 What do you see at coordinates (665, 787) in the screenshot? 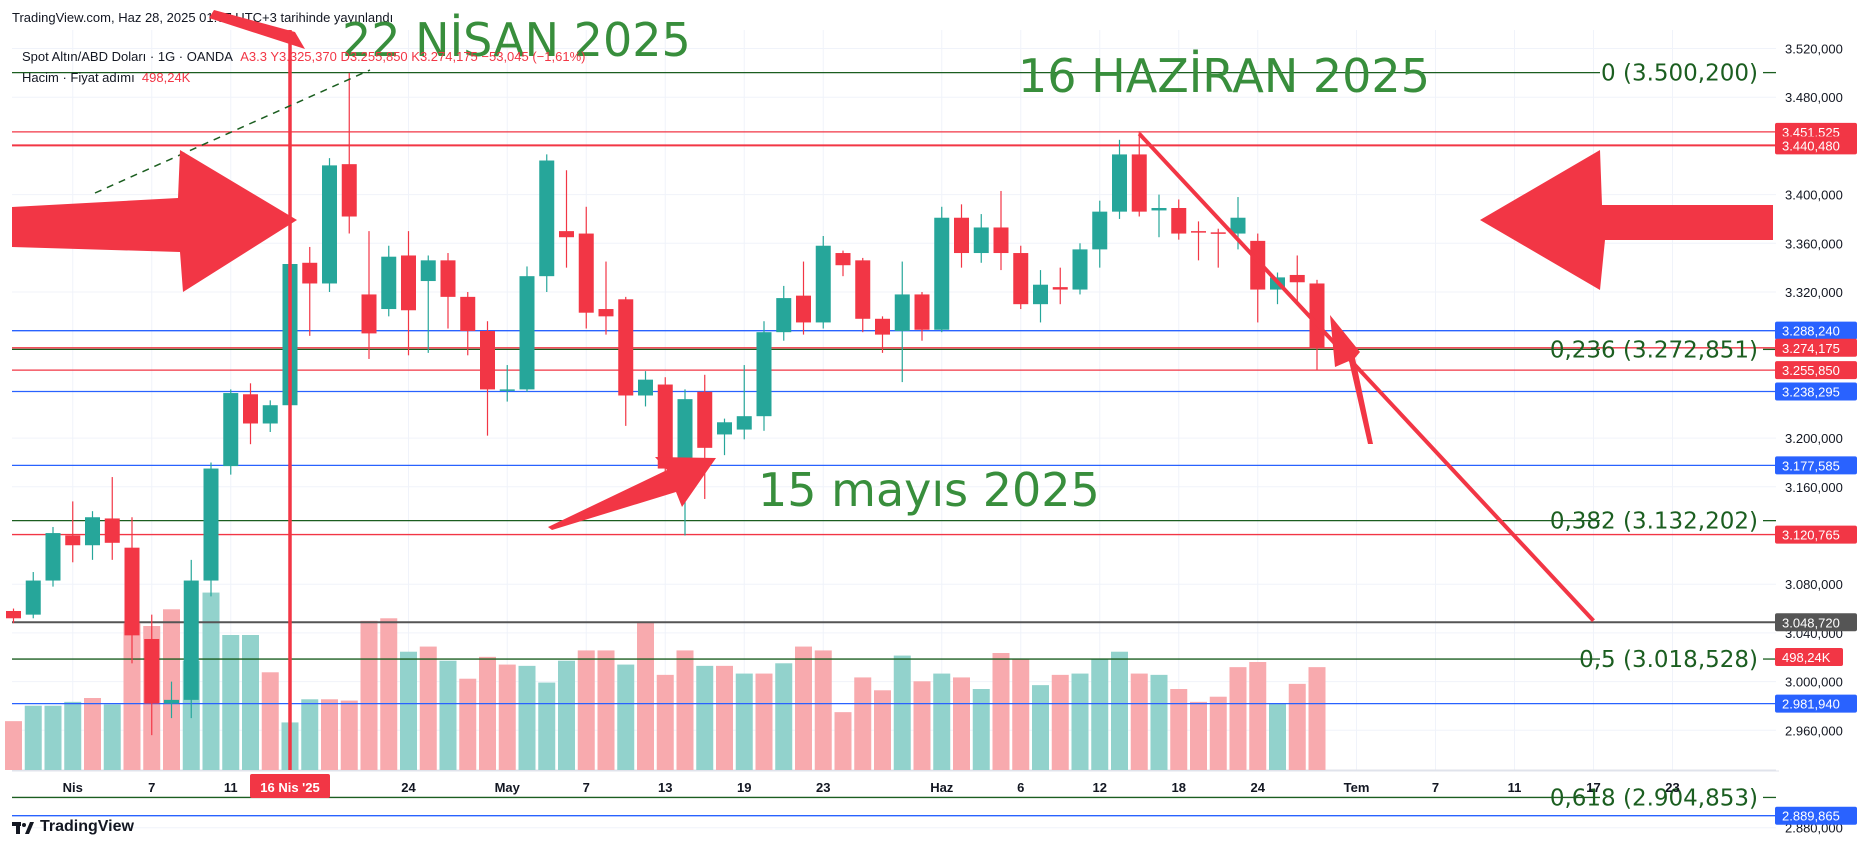
I see `time-tick-label: 13` at bounding box center [665, 787].